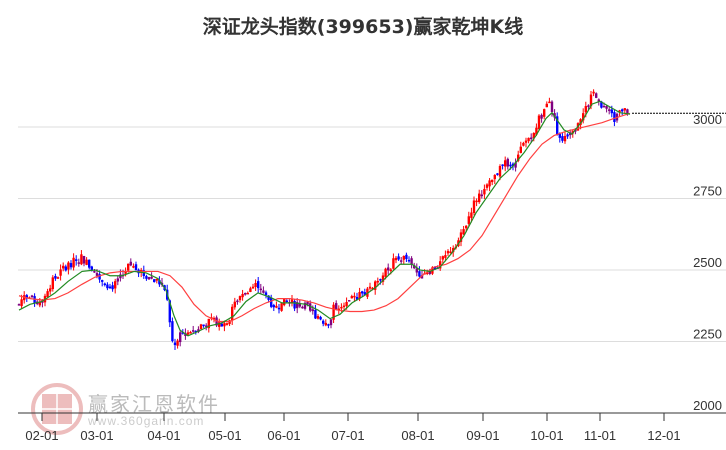 Image resolution: width=726 pixels, height=450 pixels. I want to click on x-tick-label: 11-01, so click(600, 435).